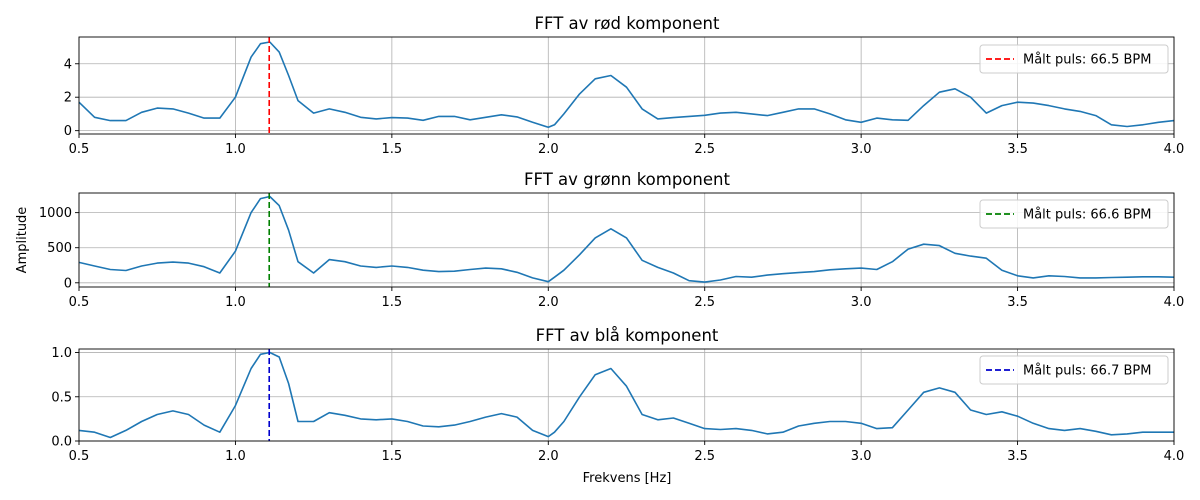  What do you see at coordinates (627, 335) in the screenshot?
I see `subplot-title-blue: FFT av blå komponent` at bounding box center [627, 335].